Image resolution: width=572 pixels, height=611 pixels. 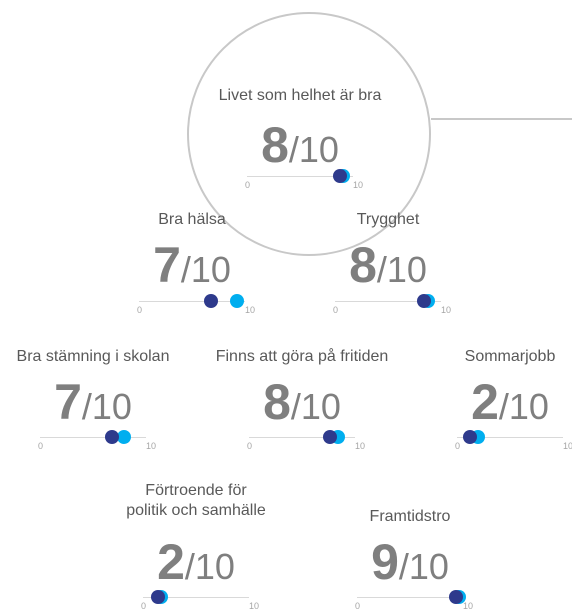 What do you see at coordinates (385, 562) in the screenshot?
I see `score-value: 9` at bounding box center [385, 562].